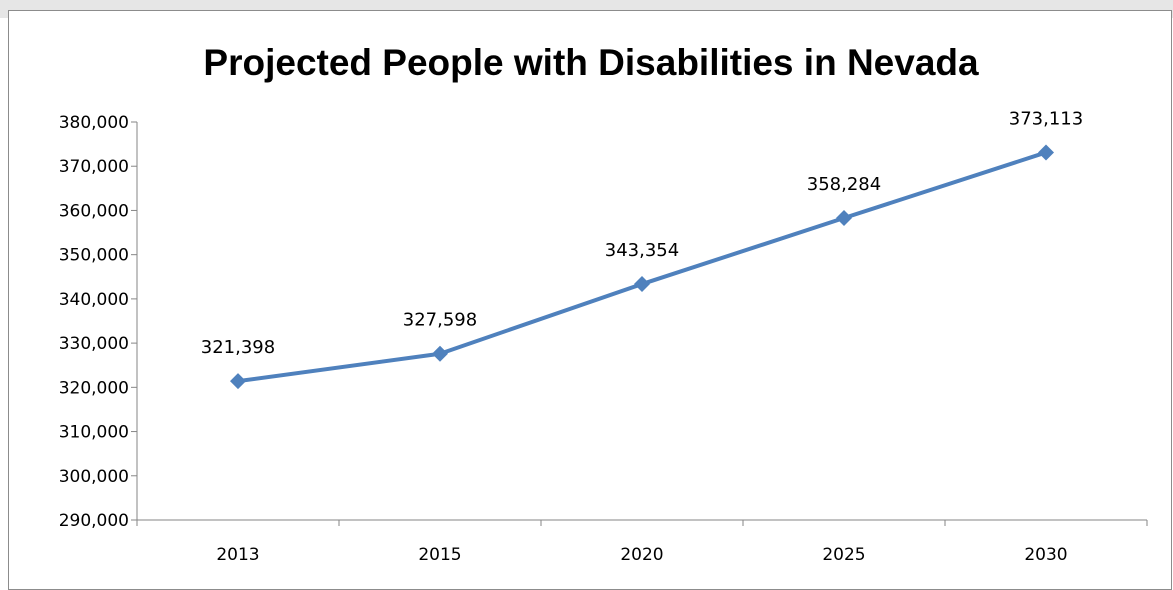 The image size is (1173, 590). I want to click on data-label: 343,354, so click(642, 250).